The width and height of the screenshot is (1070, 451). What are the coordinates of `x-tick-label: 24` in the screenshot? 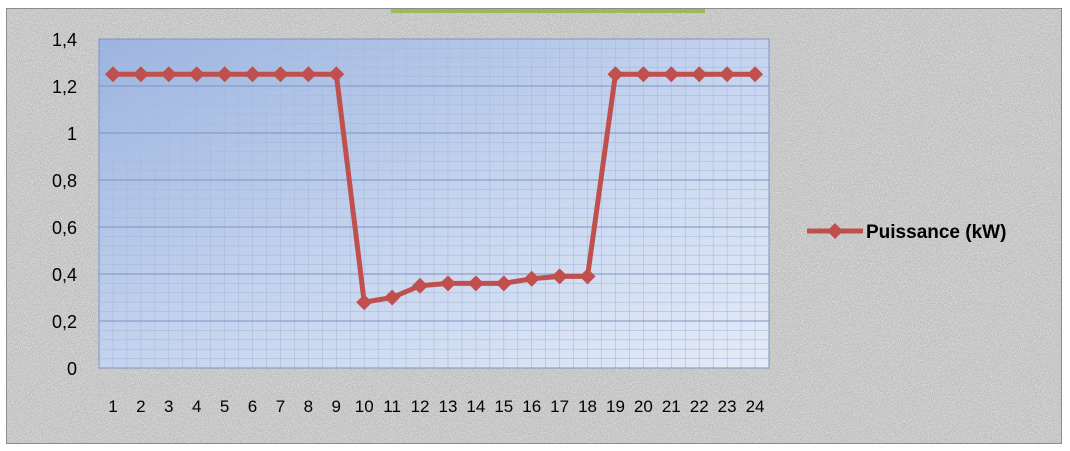 It's located at (755, 406).